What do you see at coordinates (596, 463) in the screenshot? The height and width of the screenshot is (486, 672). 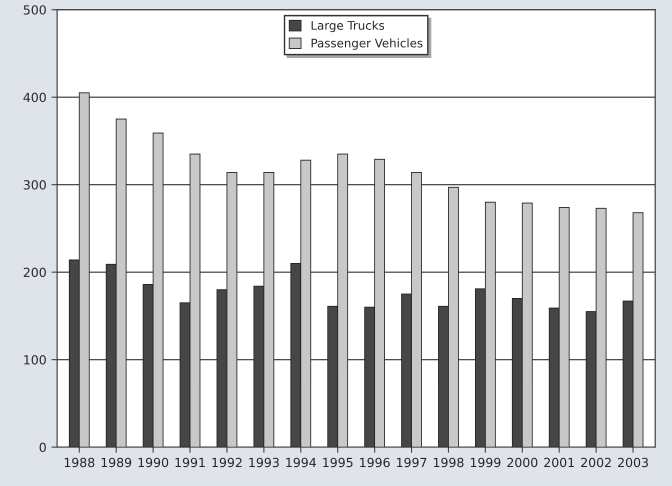 I see `x-tick-label: 2002` at bounding box center [596, 463].